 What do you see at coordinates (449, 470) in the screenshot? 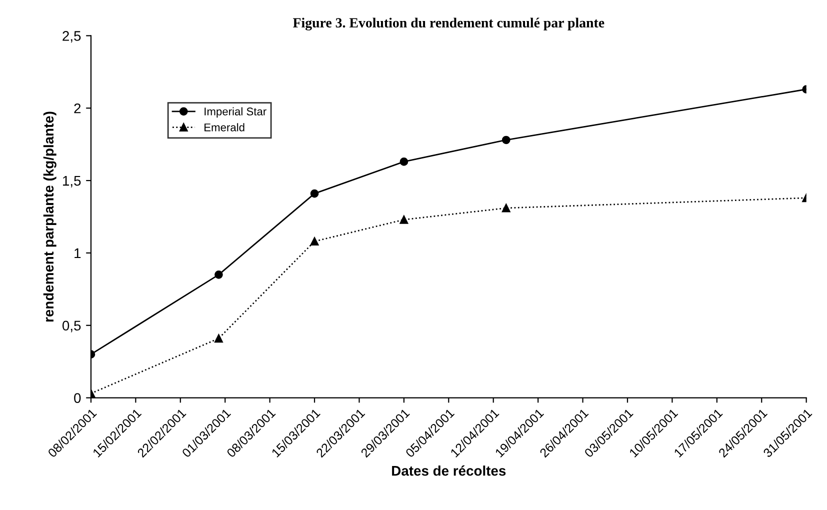
I see `x-axis-title: Dates de récoltes` at bounding box center [449, 470].